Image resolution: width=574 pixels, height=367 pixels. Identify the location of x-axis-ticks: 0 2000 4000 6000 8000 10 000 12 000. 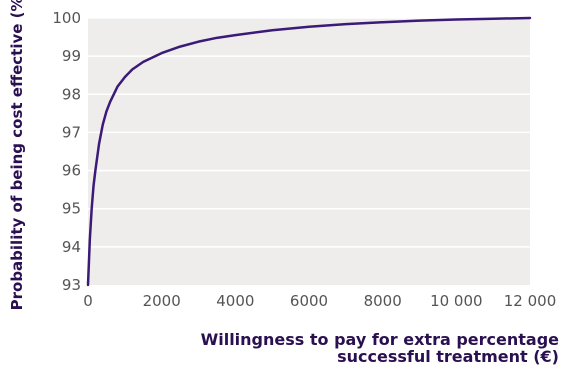
(319, 301).